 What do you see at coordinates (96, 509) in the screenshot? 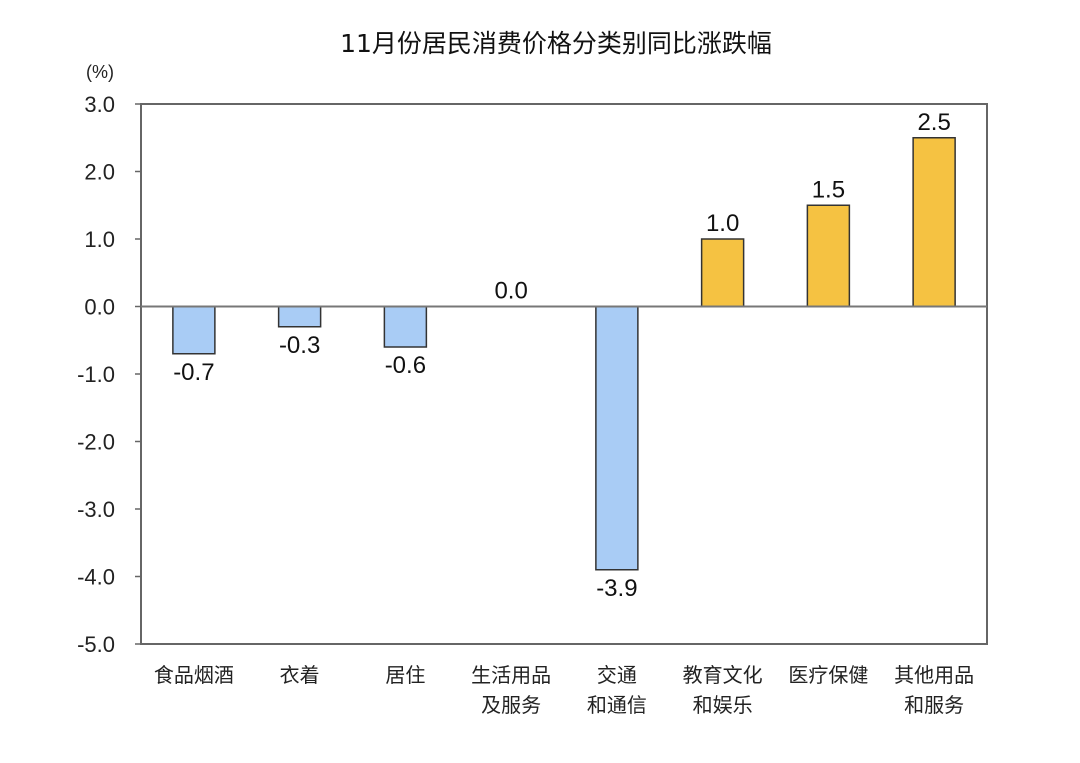
I see `y-tick-label: -3.0` at bounding box center [96, 509].